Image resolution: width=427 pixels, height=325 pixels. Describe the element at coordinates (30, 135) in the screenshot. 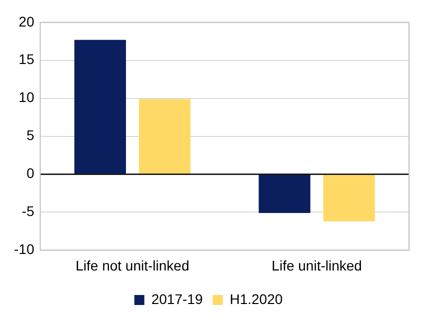

I see `y-tick-label: 5` at that location.